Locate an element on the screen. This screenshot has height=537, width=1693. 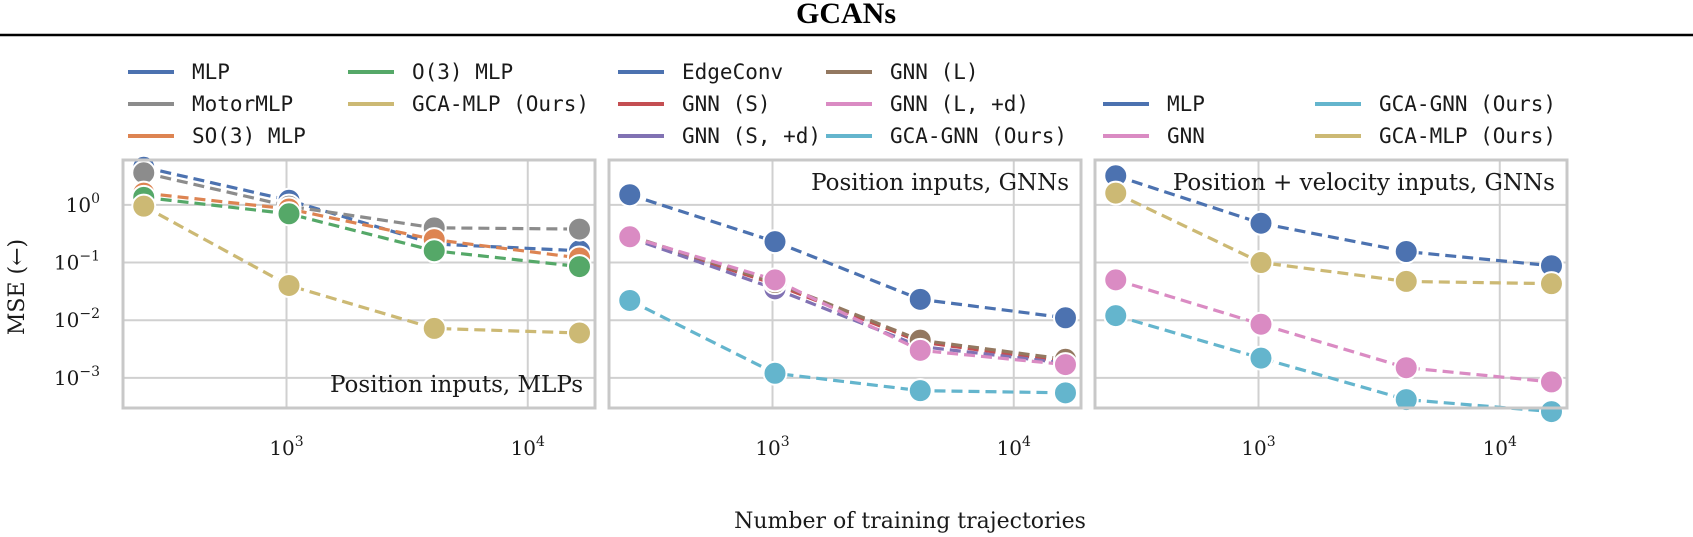
legend-entry: GNN (L, +d) is located at coordinates (927, 104).